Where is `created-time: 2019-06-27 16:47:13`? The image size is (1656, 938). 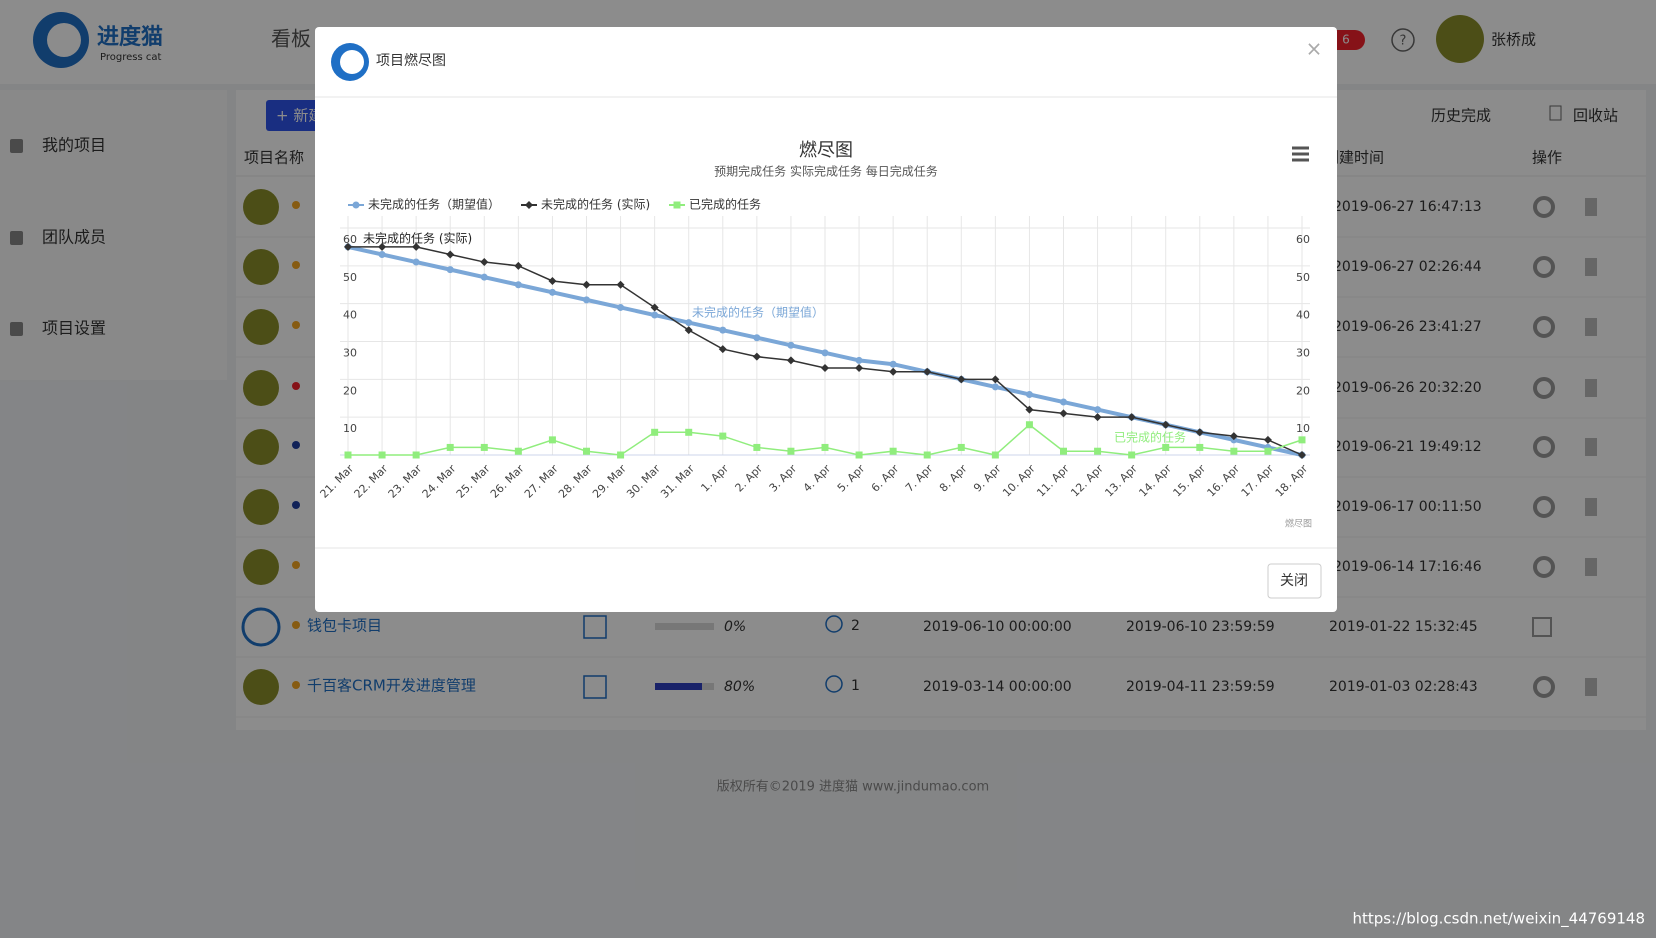 created-time: 2019-06-27 16:47:13 is located at coordinates (1407, 207).